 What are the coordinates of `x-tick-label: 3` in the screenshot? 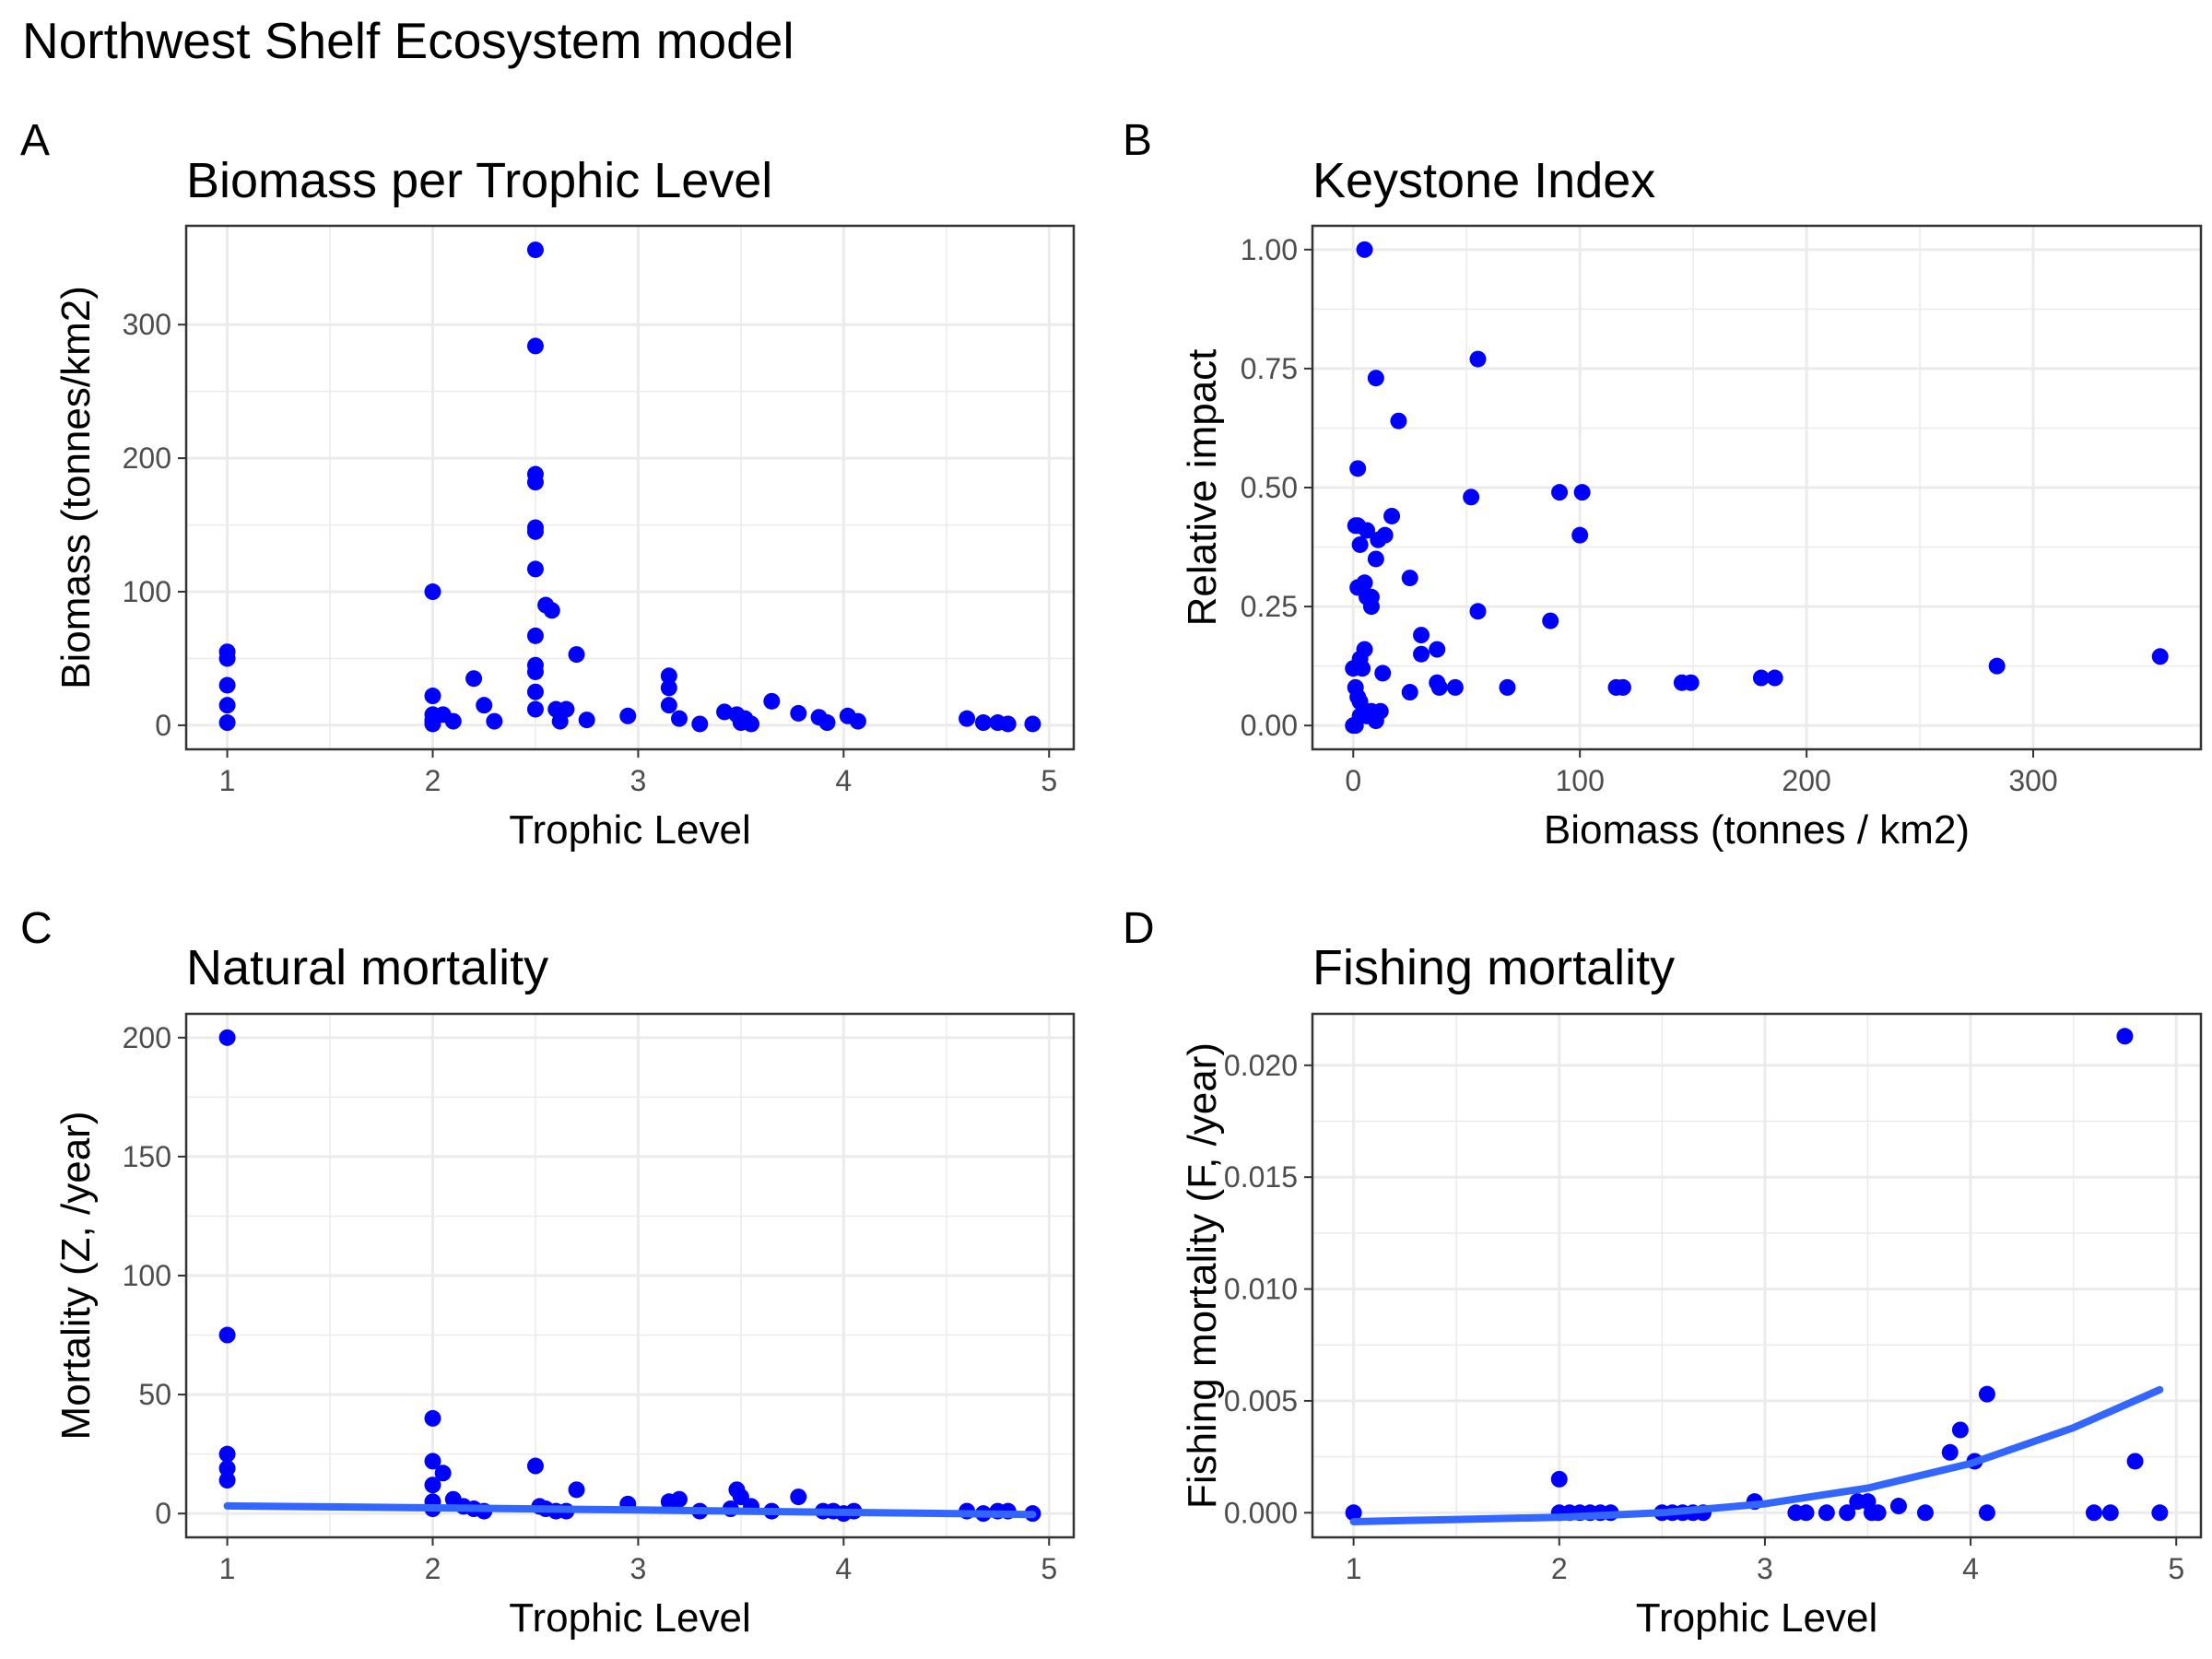 It's located at (1765, 1568).